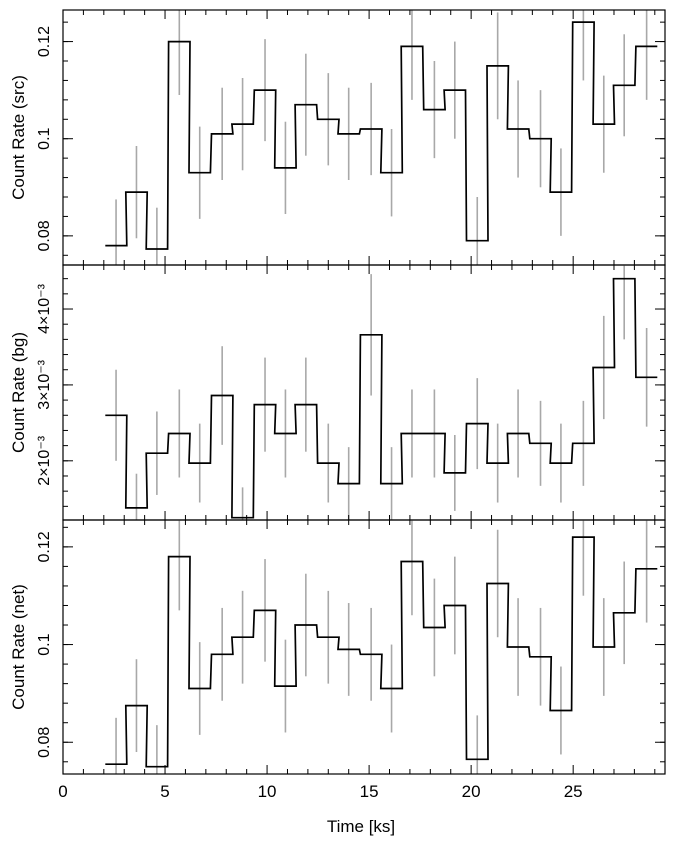 Image resolution: width=676 pixels, height=846 pixels. Describe the element at coordinates (44, 384) in the screenshot. I see `y-tick-label: 3×10⁻³` at that location.